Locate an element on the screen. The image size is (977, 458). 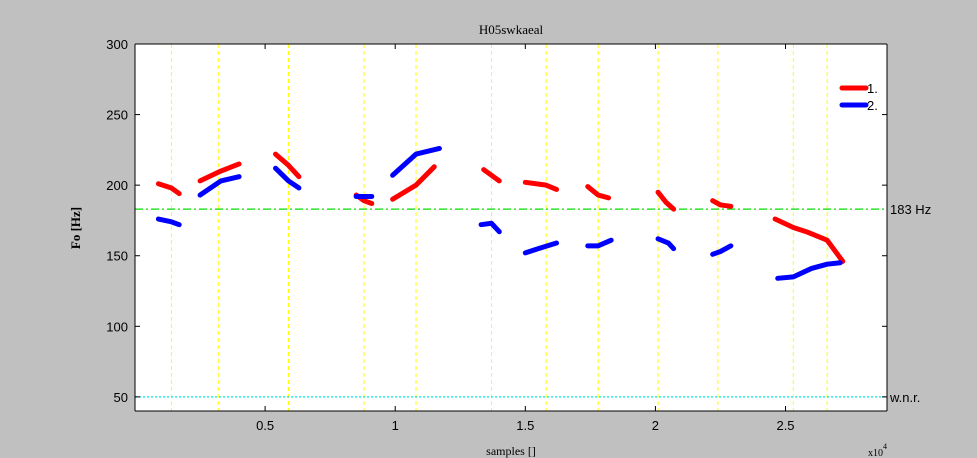
x-tick-label: 0.5 is located at coordinates (265, 425).